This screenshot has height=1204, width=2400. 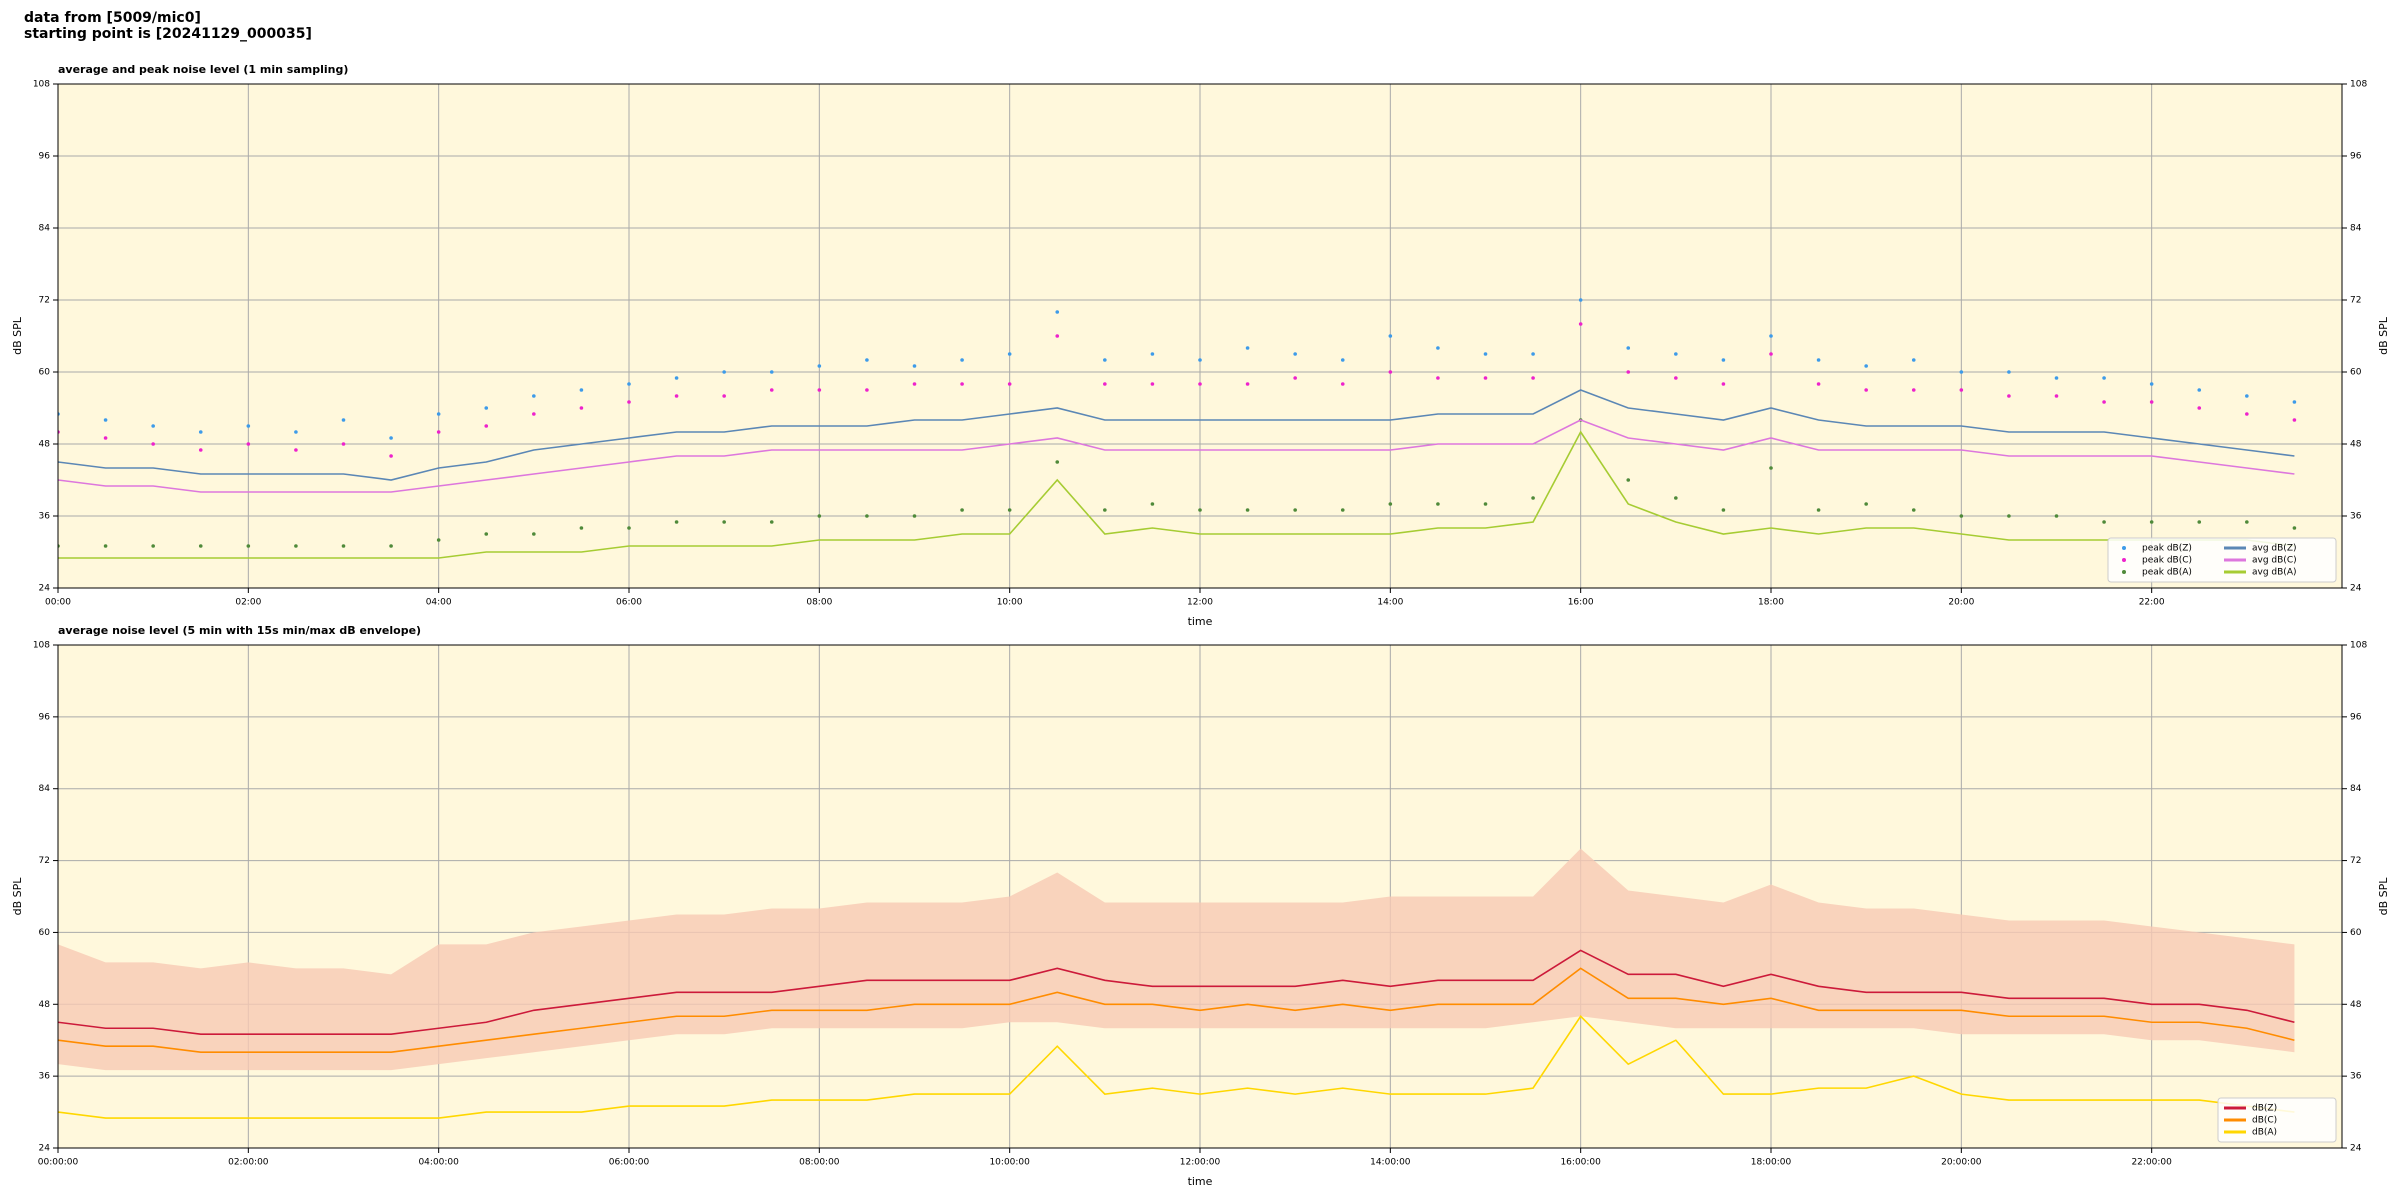 I want to click on legend-label: peak dB(C), so click(x=2167, y=561).